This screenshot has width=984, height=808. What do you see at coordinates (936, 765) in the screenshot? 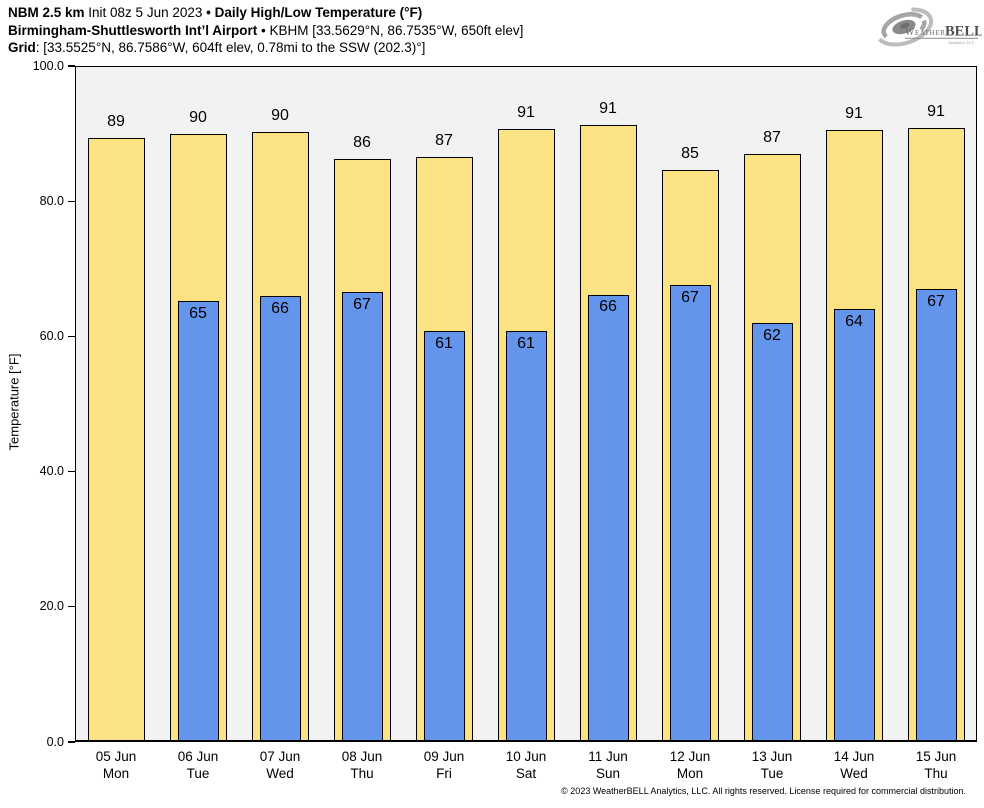
I see `x-tick-label: 15 Jun Thu` at bounding box center [936, 765].